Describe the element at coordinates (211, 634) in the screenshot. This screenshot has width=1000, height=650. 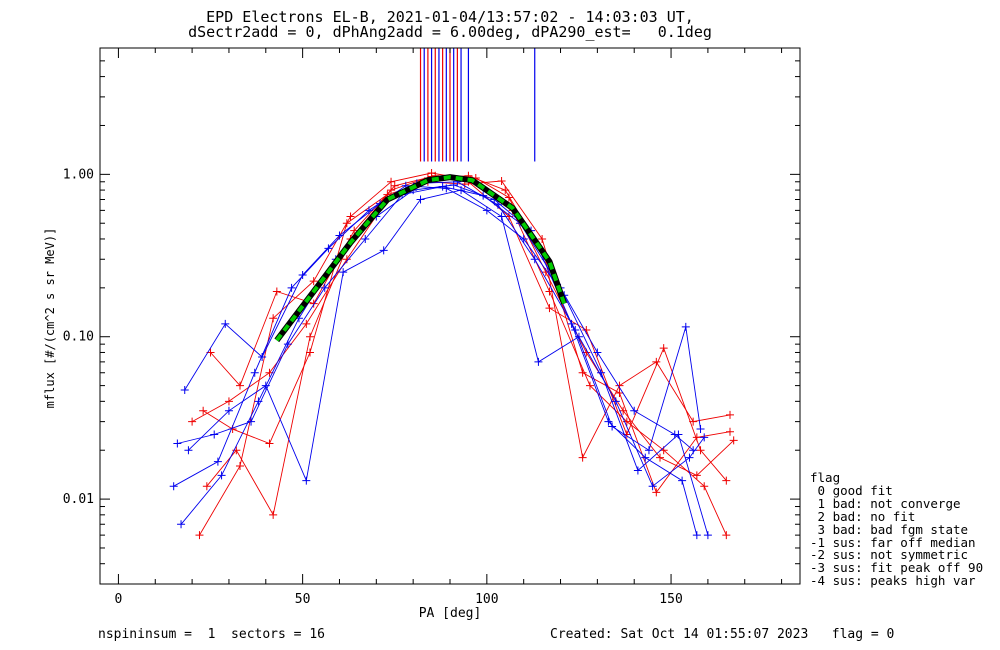
I see `footer-spin-info: nspininsum = 1 sectors = 16` at that location.